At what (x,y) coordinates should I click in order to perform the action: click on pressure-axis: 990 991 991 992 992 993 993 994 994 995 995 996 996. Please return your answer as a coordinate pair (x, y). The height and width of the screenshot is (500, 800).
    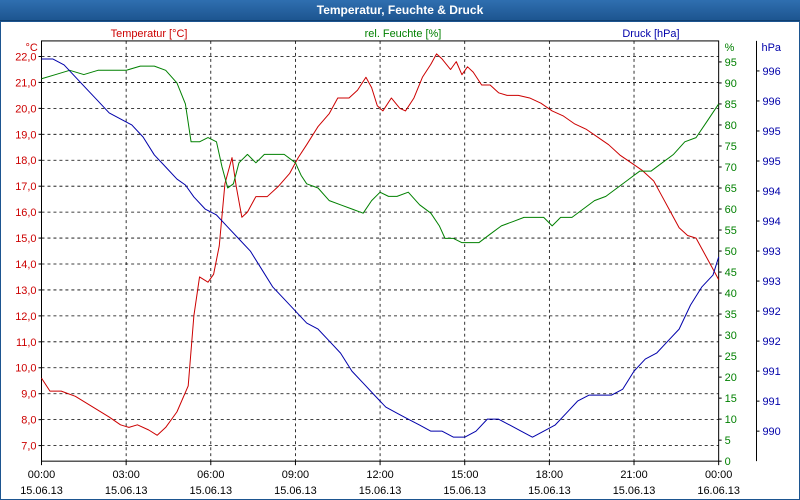
    Looking at the image, I should click on (768, 251).